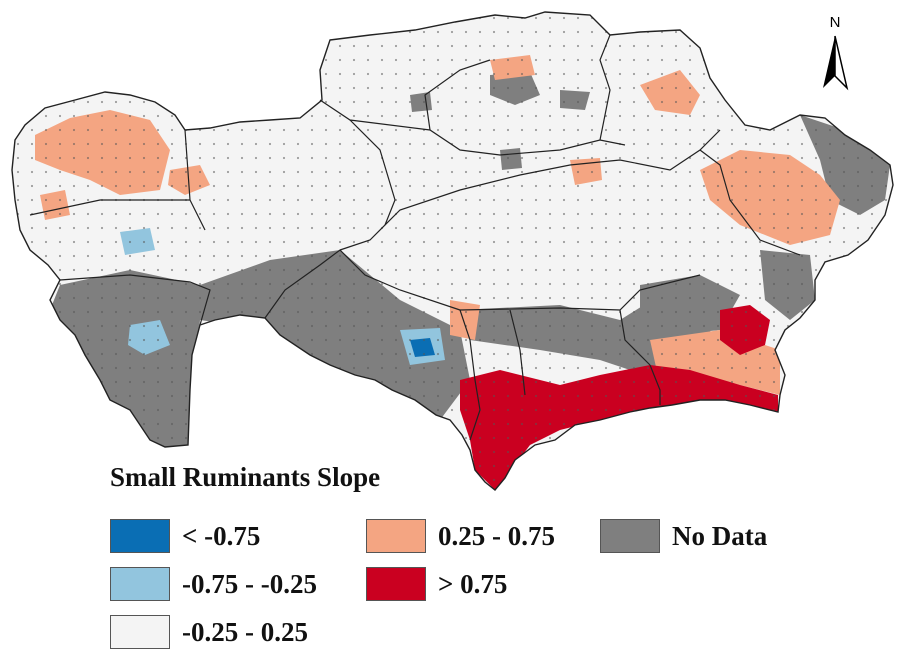 The height and width of the screenshot is (651, 910). What do you see at coordinates (221, 535) in the screenshot?
I see `legend-label: < -0.75` at bounding box center [221, 535].